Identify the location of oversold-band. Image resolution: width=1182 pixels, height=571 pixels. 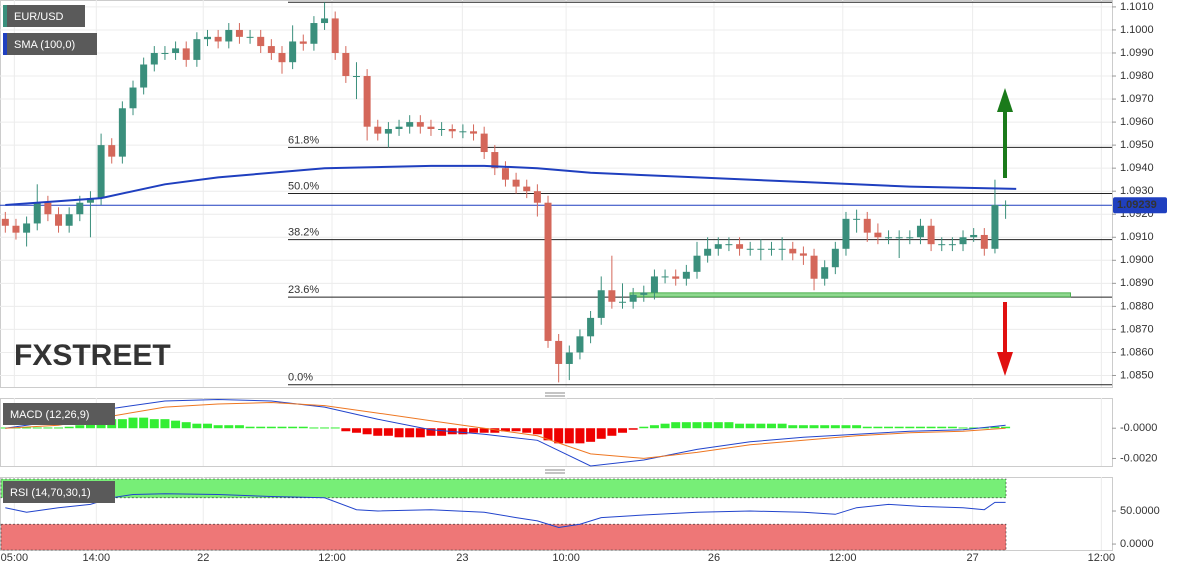
(503, 537).